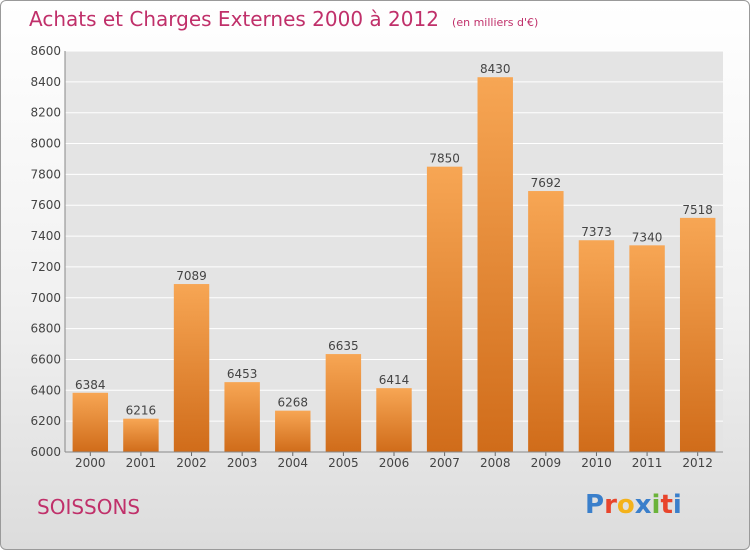 The image size is (750, 550). I want to click on logo-letter: r, so click(610, 505).